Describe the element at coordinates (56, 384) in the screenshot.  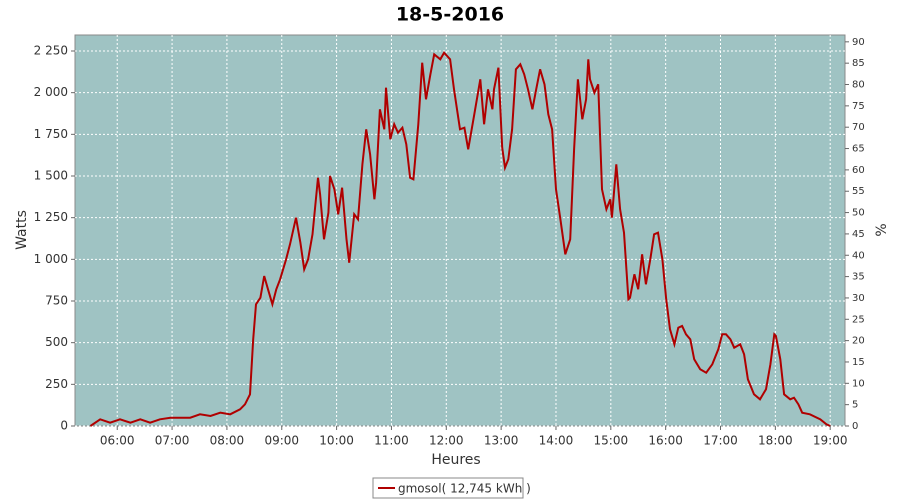
I see `y-tick-label: 250` at that location.